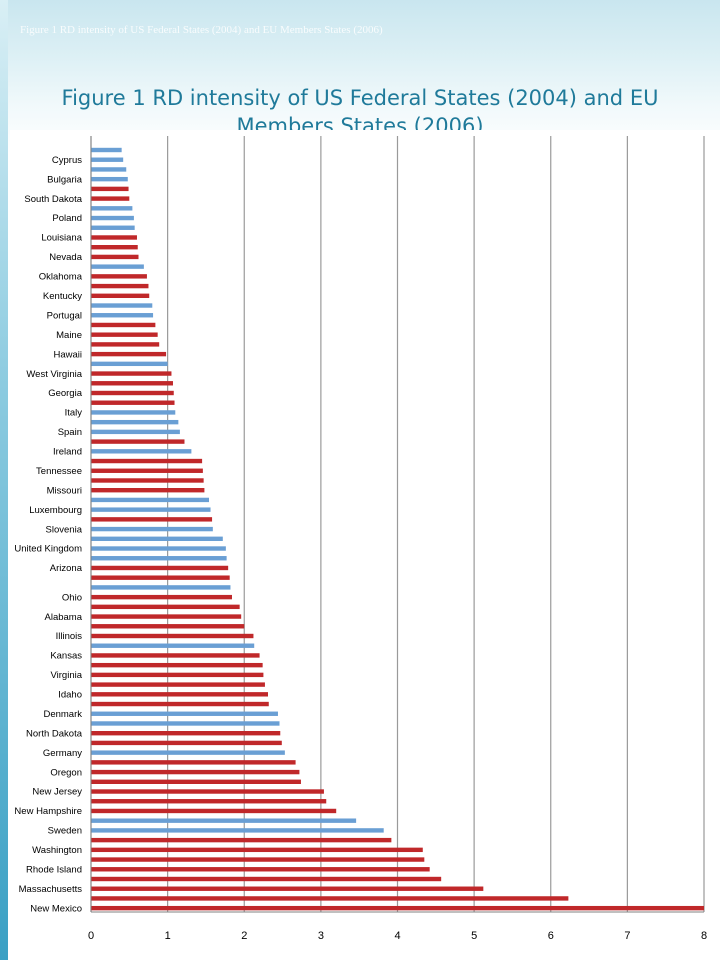 The width and height of the screenshot is (720, 960). I want to click on y-tick-label: Washington, so click(57, 850).